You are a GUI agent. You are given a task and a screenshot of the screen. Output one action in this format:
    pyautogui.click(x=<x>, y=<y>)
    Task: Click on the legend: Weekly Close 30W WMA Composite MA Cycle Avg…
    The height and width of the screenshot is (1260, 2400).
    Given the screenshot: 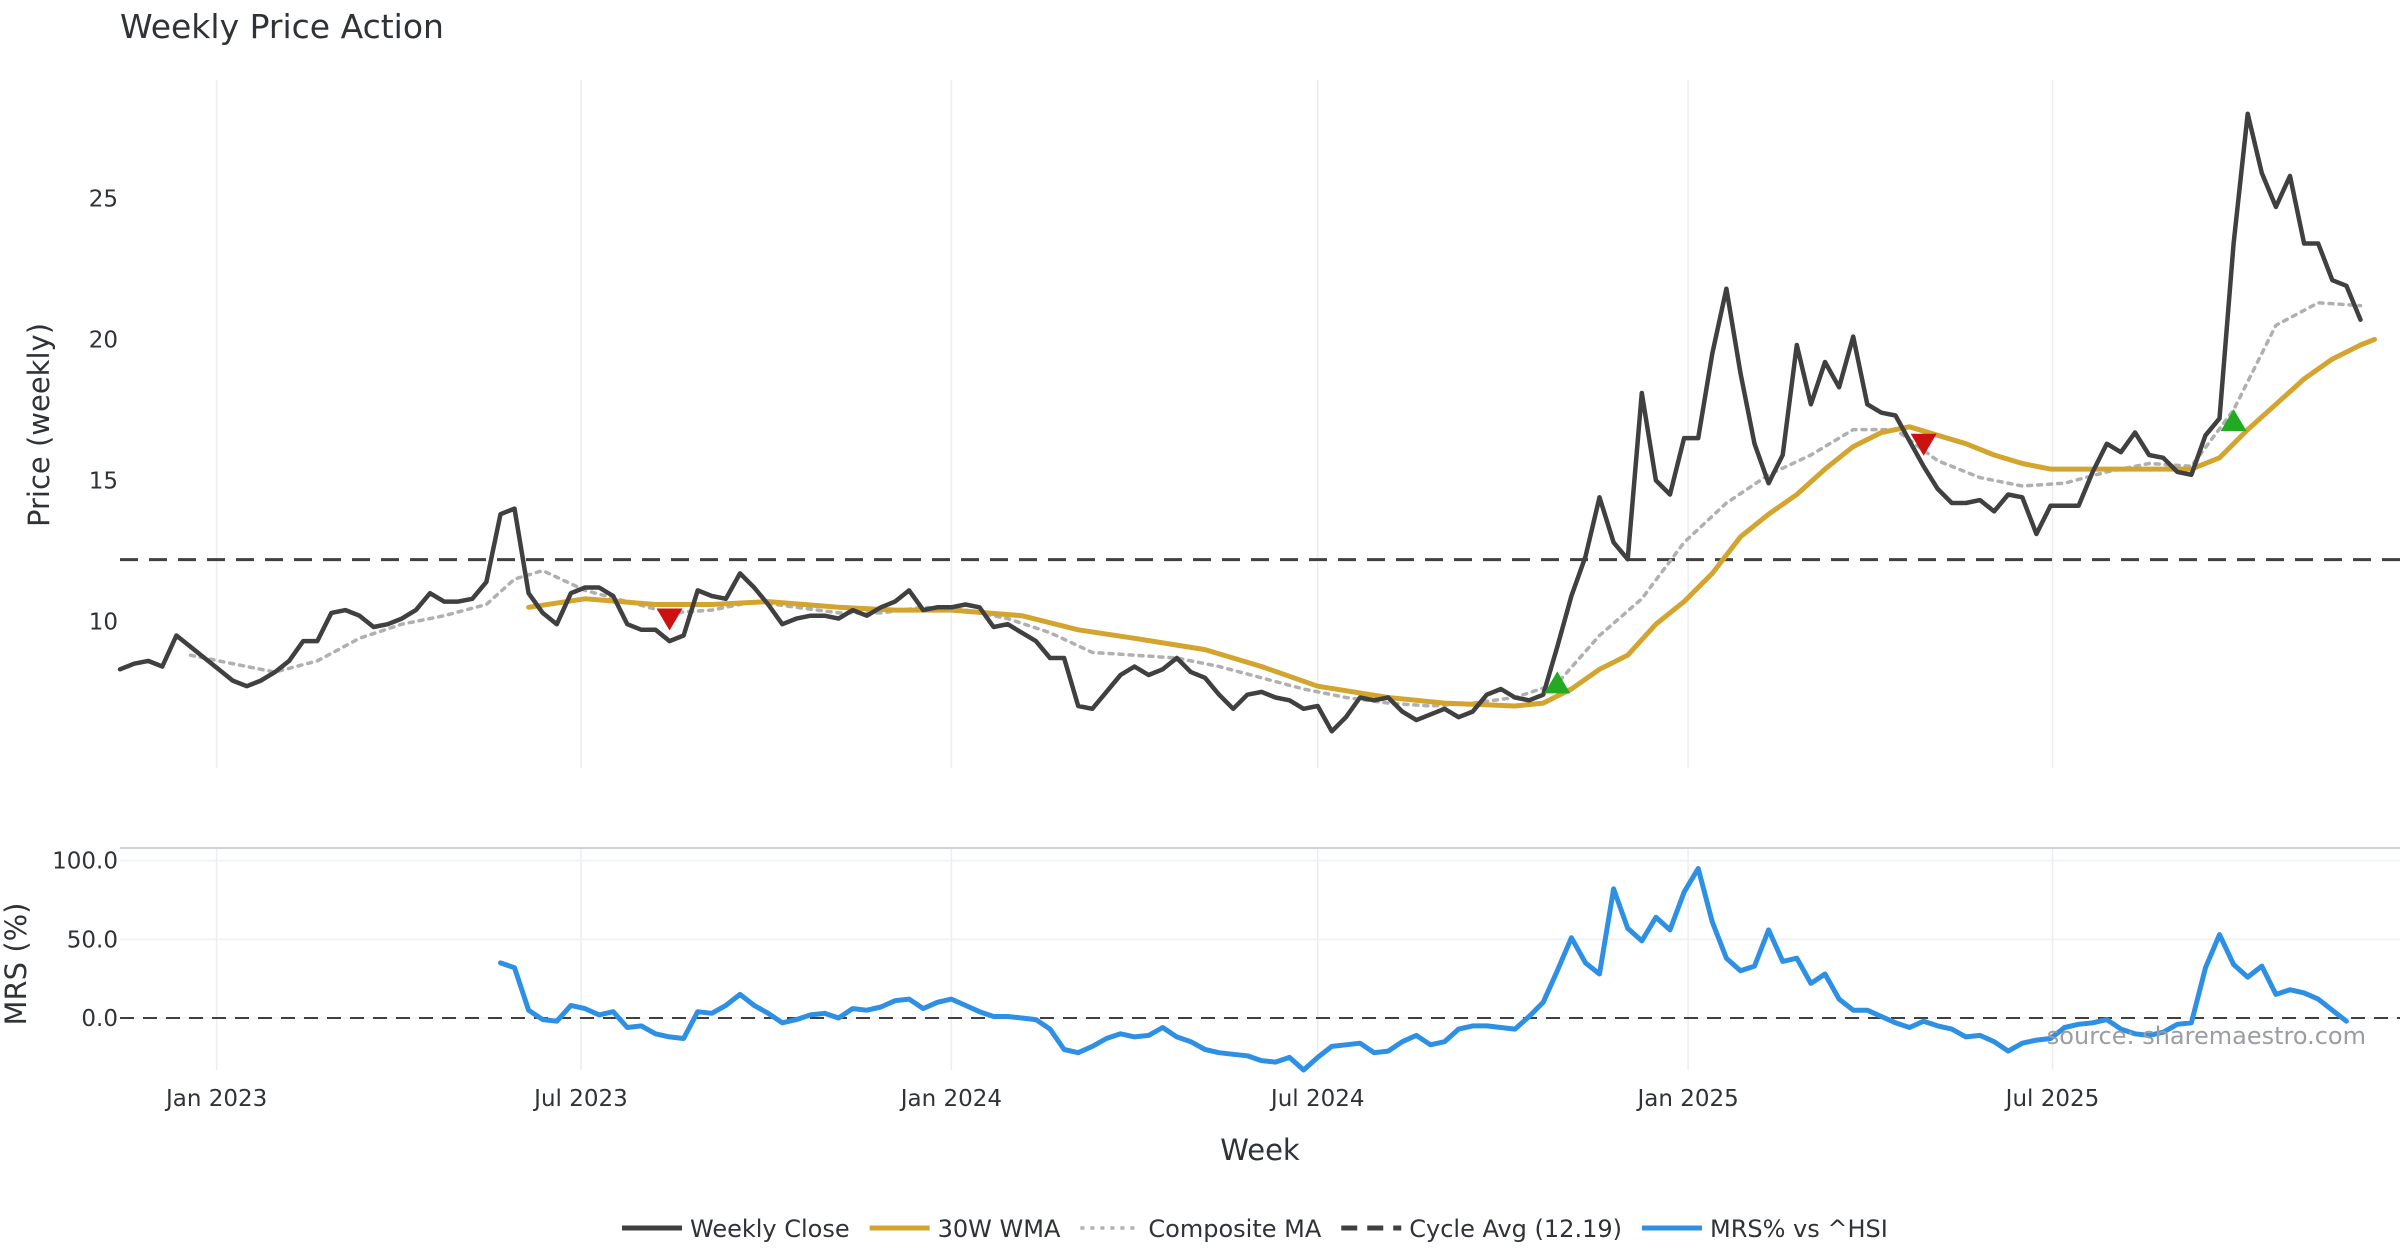 What is the action you would take?
    pyautogui.click(x=1255, y=1229)
    